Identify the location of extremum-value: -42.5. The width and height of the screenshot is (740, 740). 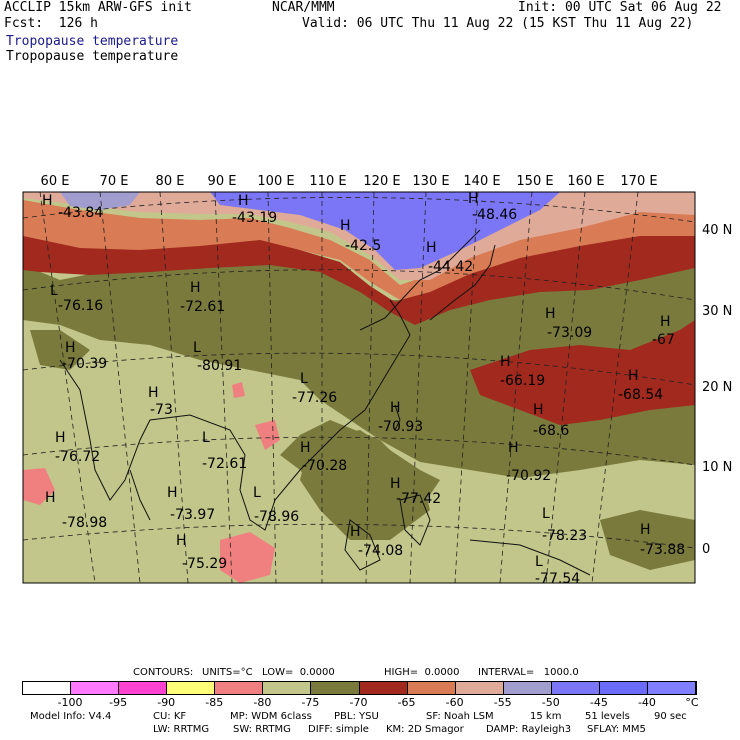
(363, 246).